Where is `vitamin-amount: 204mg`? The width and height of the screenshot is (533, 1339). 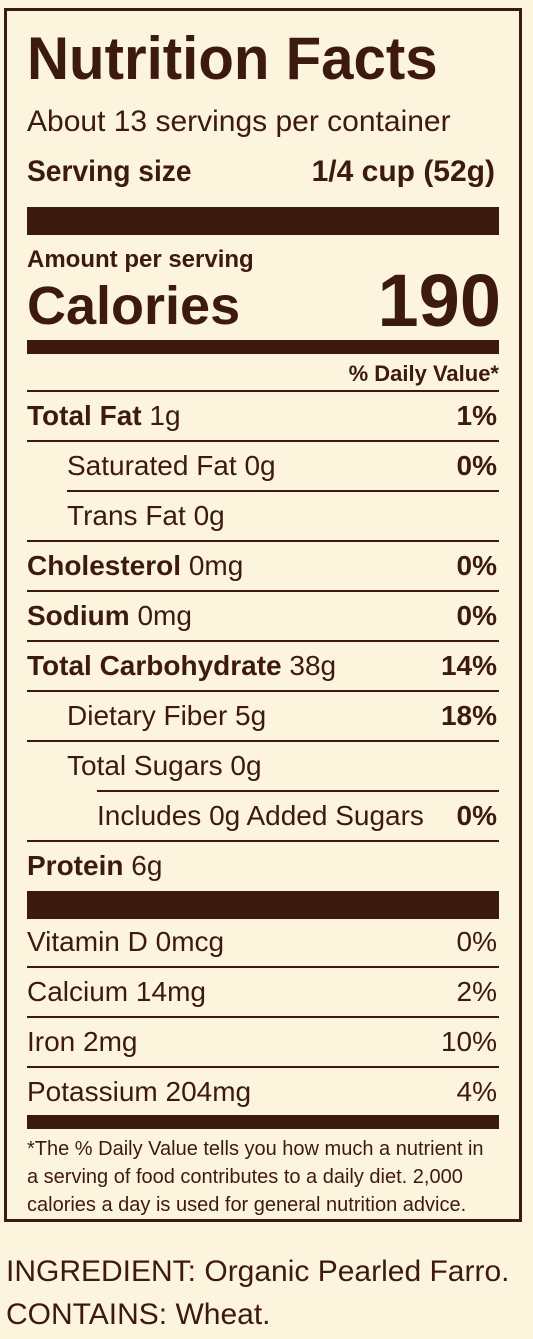
vitamin-amount: 204mg is located at coordinates (208, 1091).